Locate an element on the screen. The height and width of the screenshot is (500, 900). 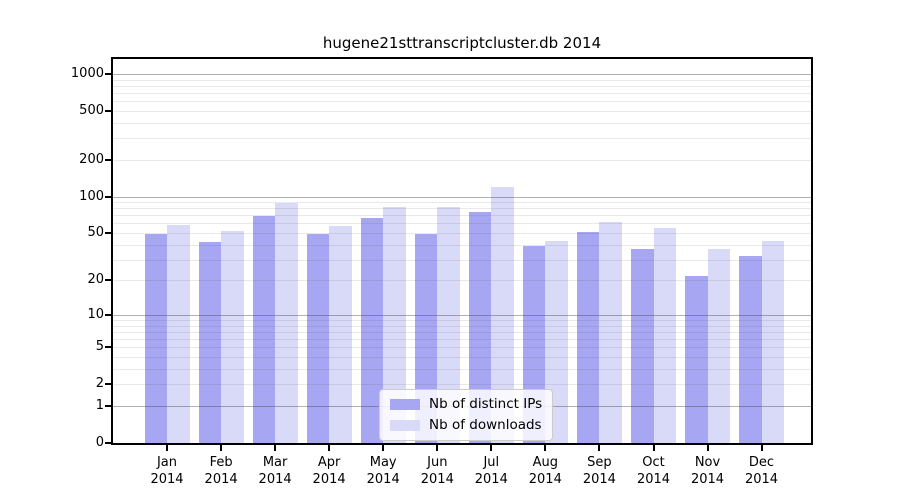
bar-downloads-feb is located at coordinates (232, 336).